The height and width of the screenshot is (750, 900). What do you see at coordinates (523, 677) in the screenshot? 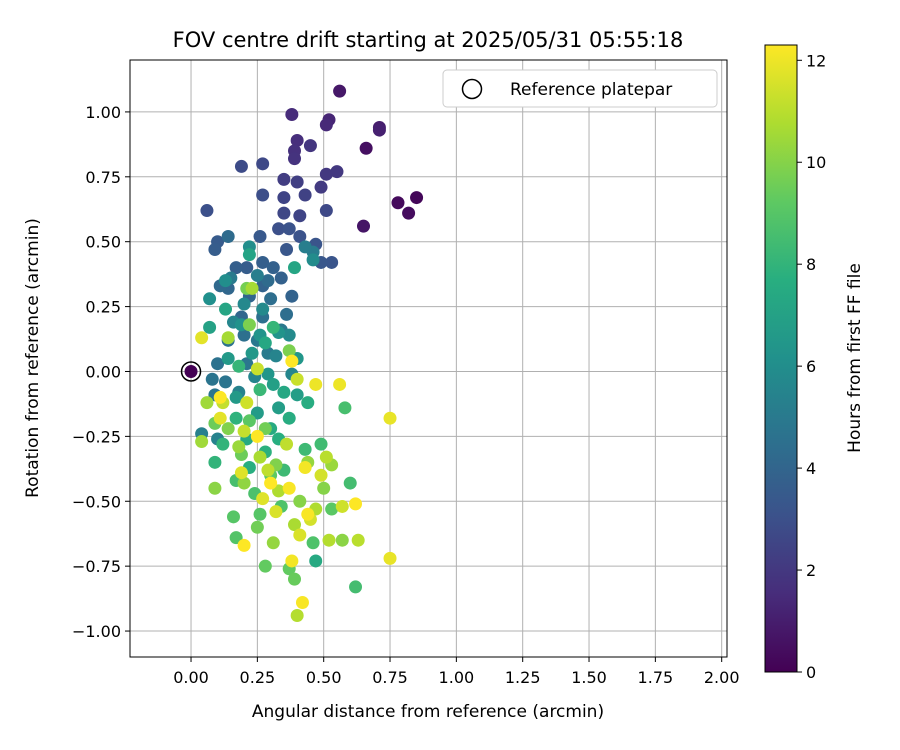
I see `x-tick-label: 1.25` at bounding box center [523, 677].